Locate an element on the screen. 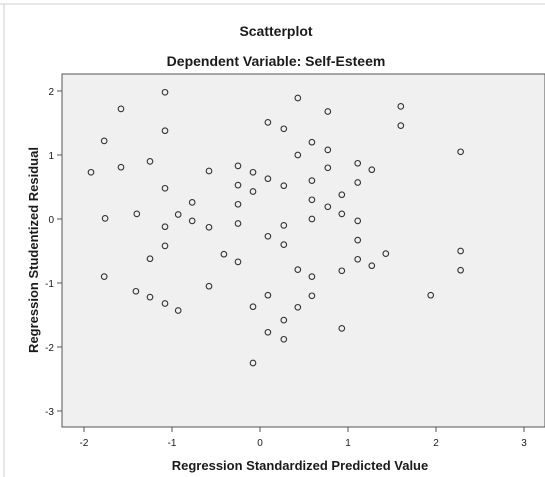  x-tick-label: 3 is located at coordinates (524, 443).